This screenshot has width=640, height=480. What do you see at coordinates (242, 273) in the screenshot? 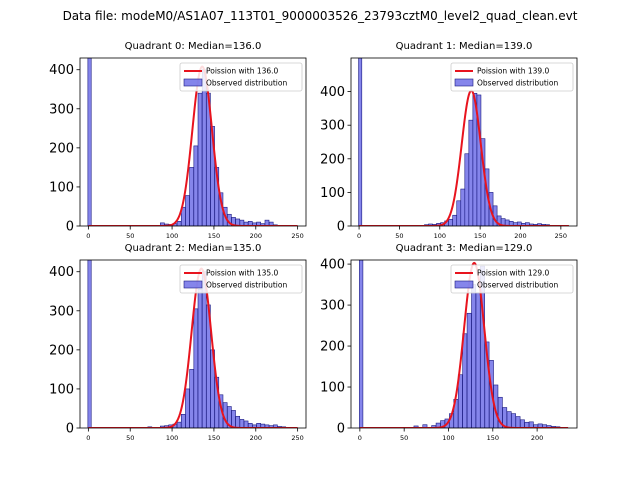
I see `legend-line-label: Poission with 135.0` at bounding box center [242, 273].